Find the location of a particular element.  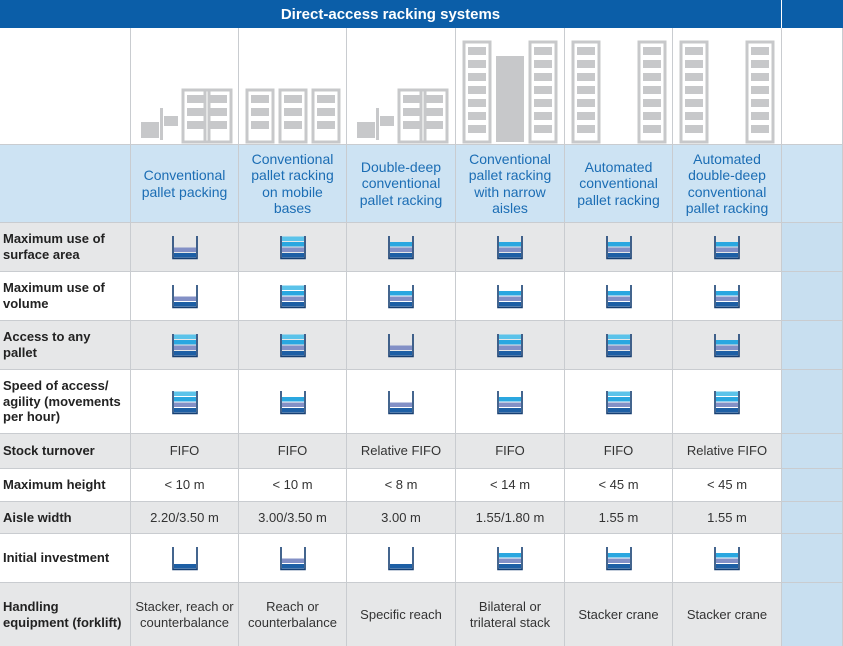

row-label: Handling equipment (forklift) is located at coordinates (65, 614).